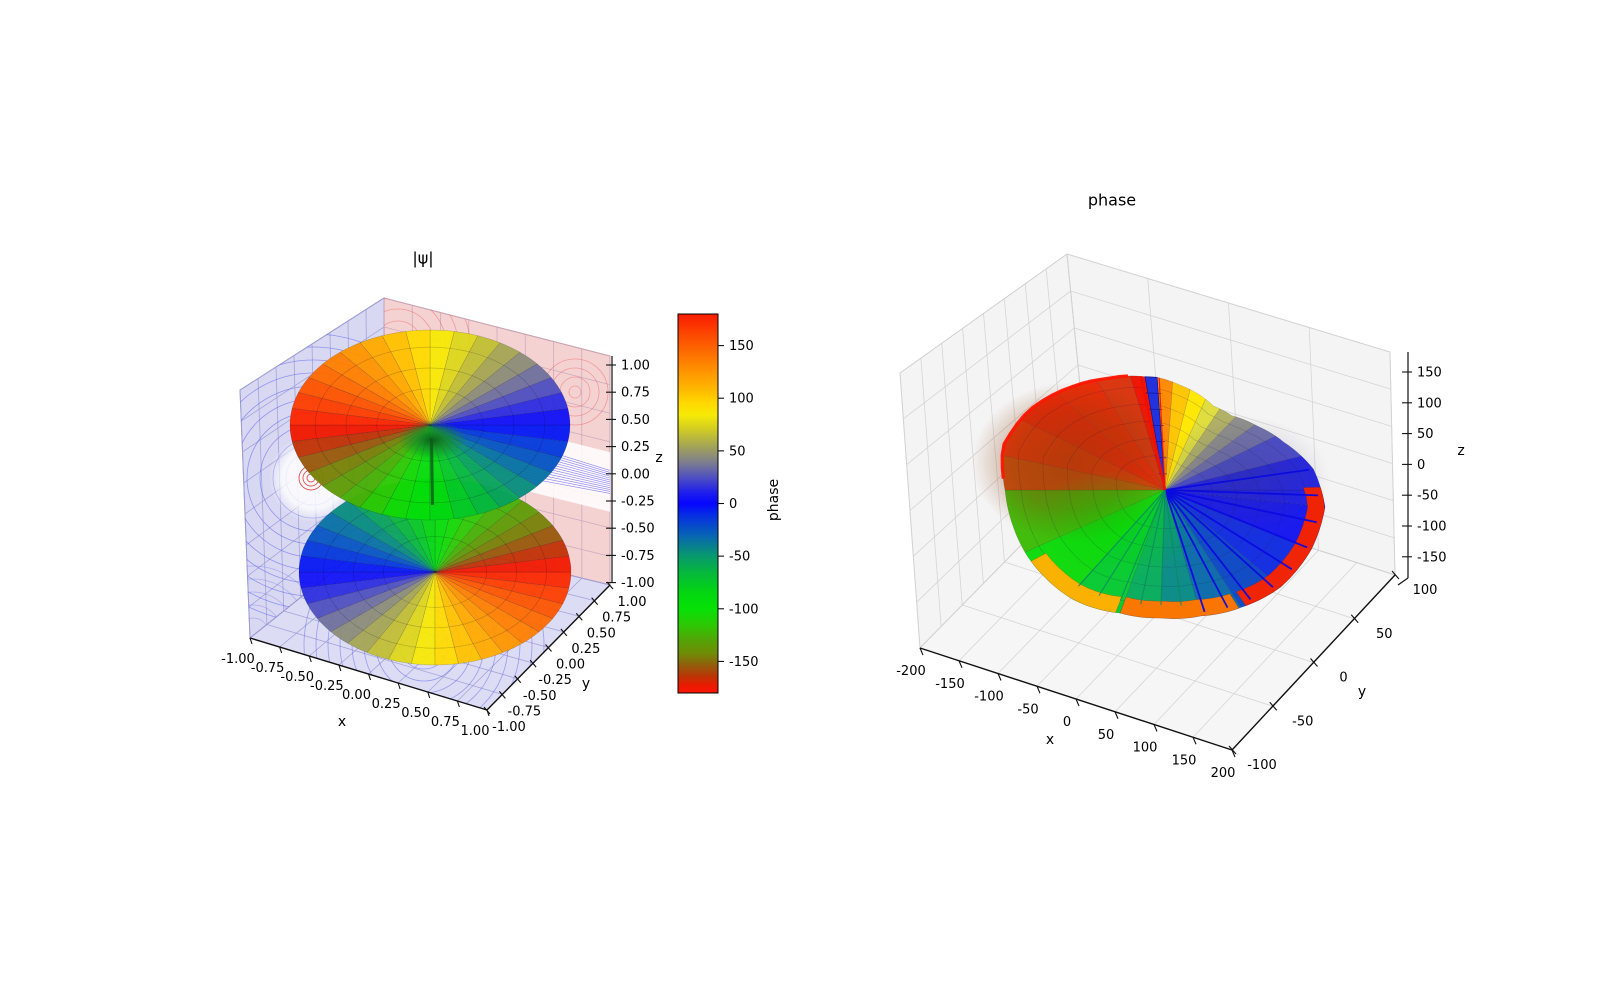 This screenshot has width=1600, height=1000. What do you see at coordinates (632, 602) in the screenshot?
I see `y-tick-label: 1.00` at bounding box center [632, 602].